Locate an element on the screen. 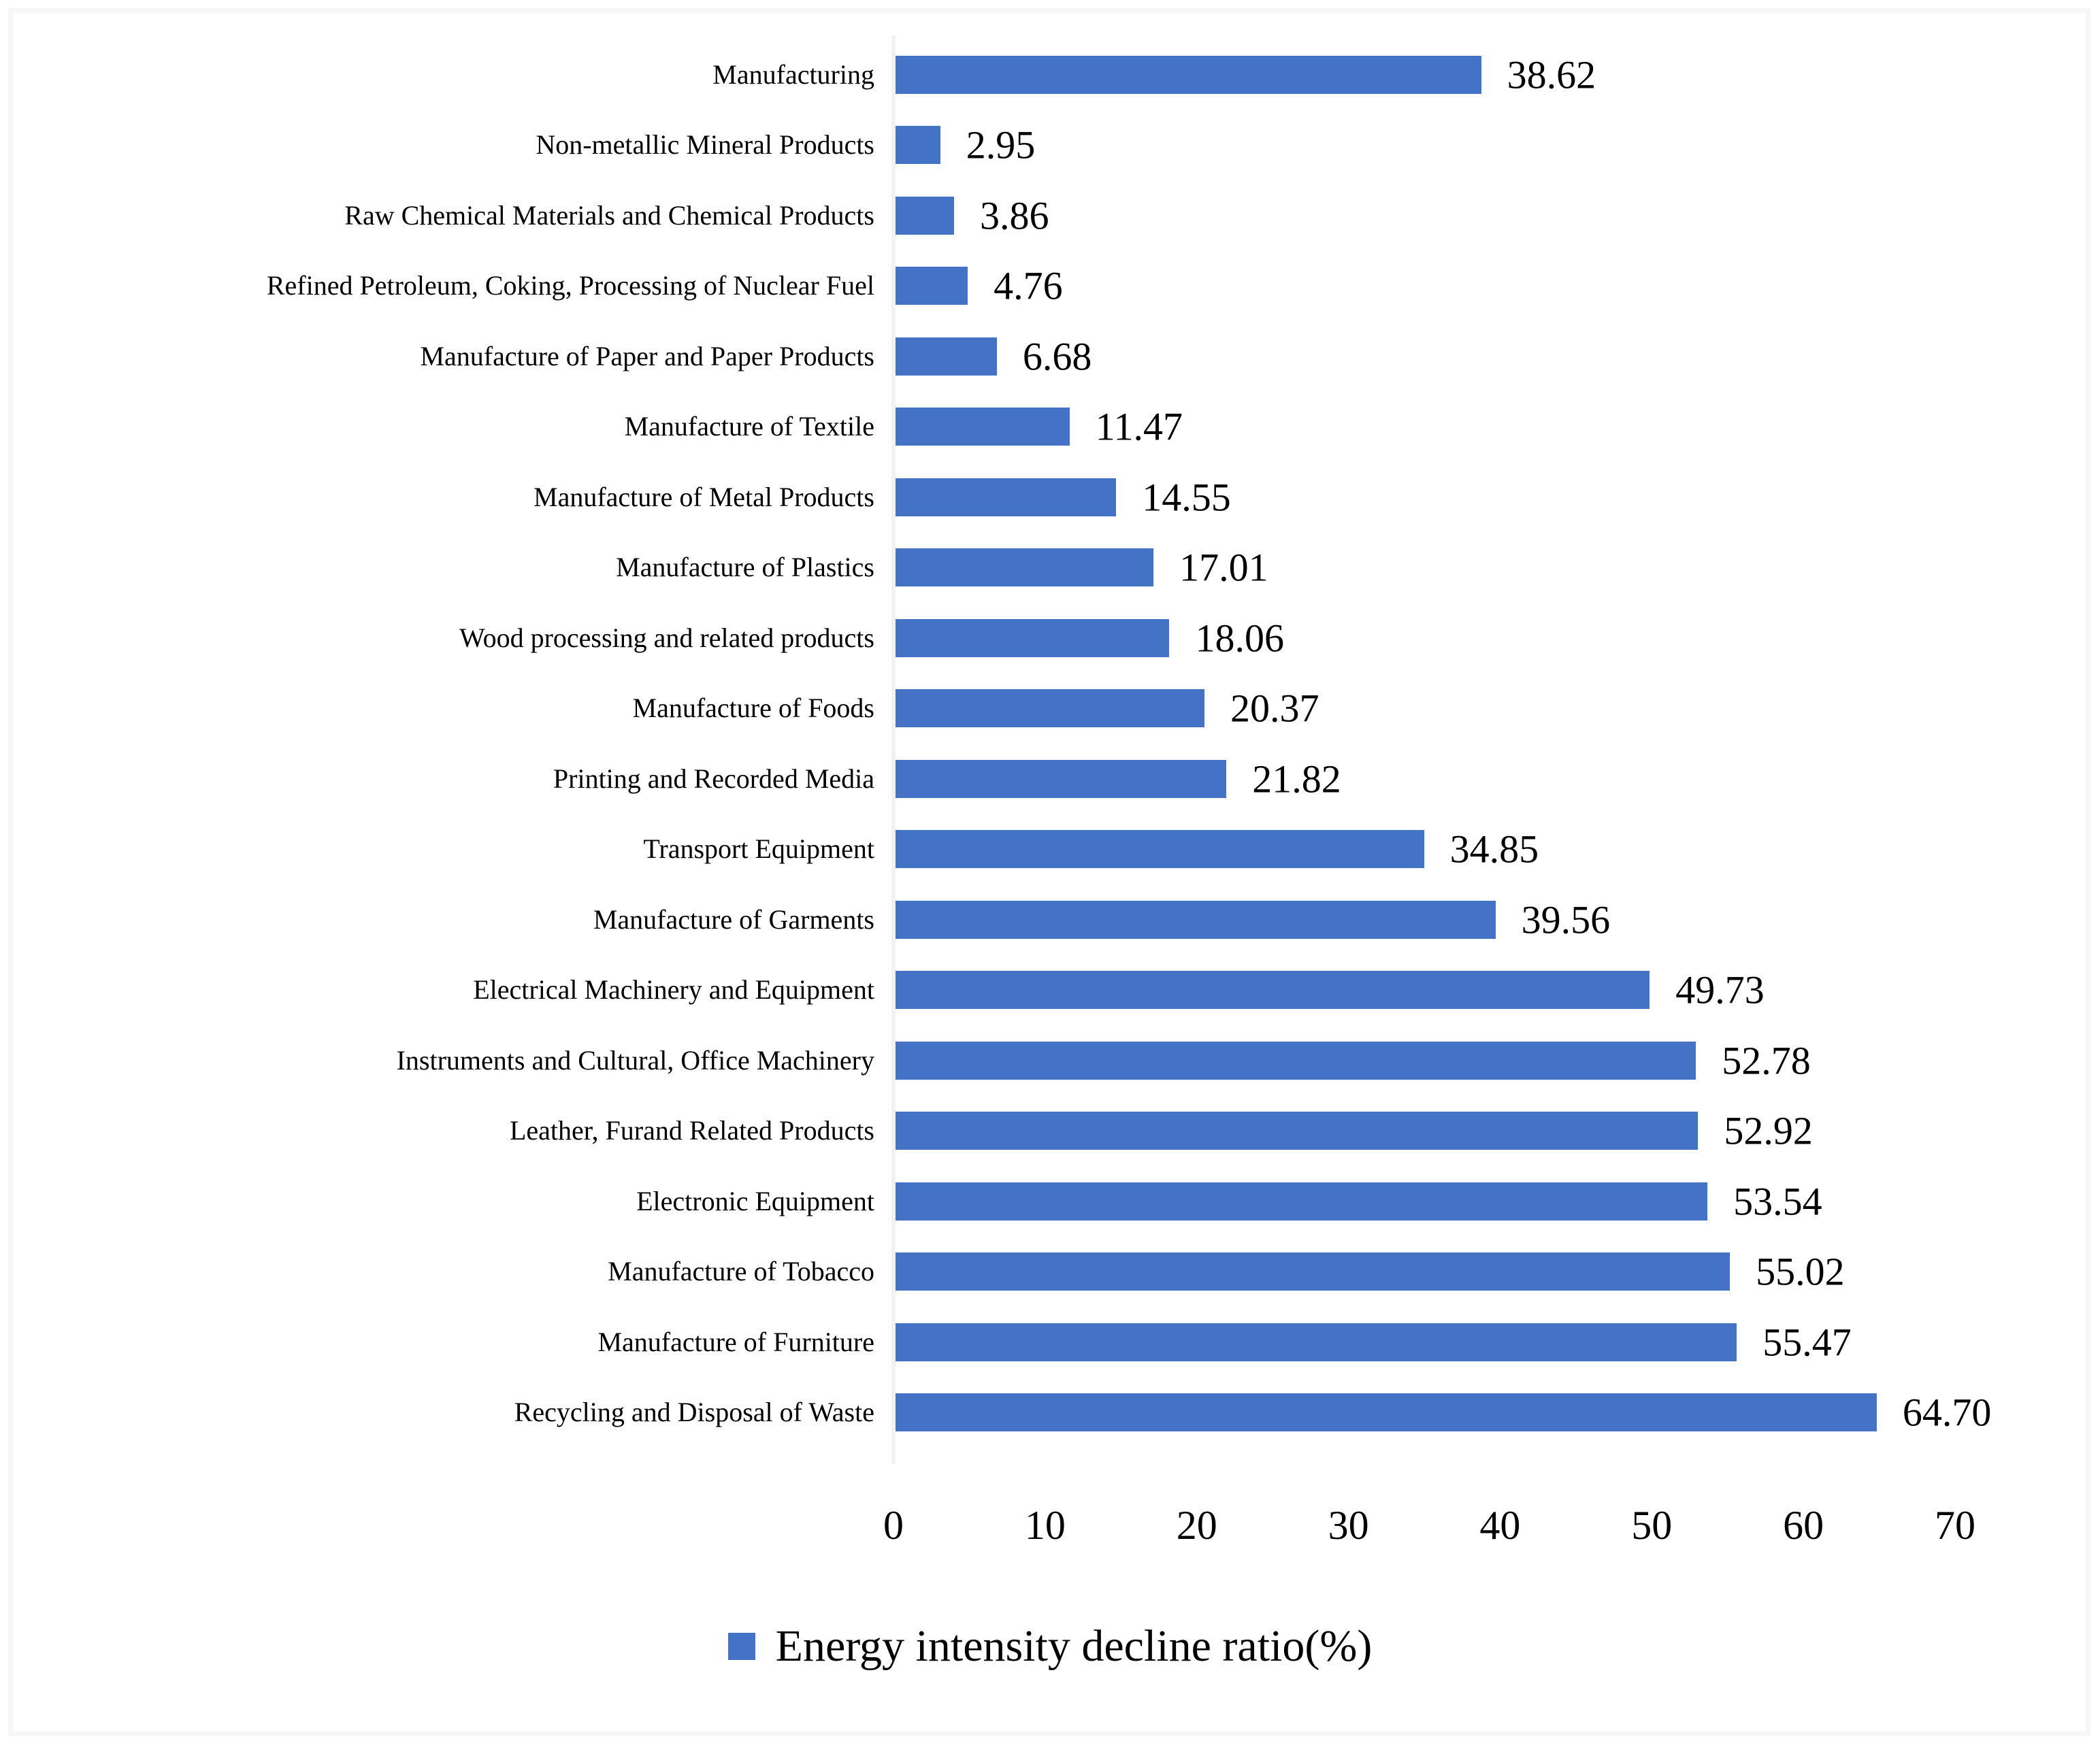 Image resolution: width=2100 pixels, height=1743 pixels. chart-row: Leather, Furand Related Products 52.92 is located at coordinates (1048, 1131).